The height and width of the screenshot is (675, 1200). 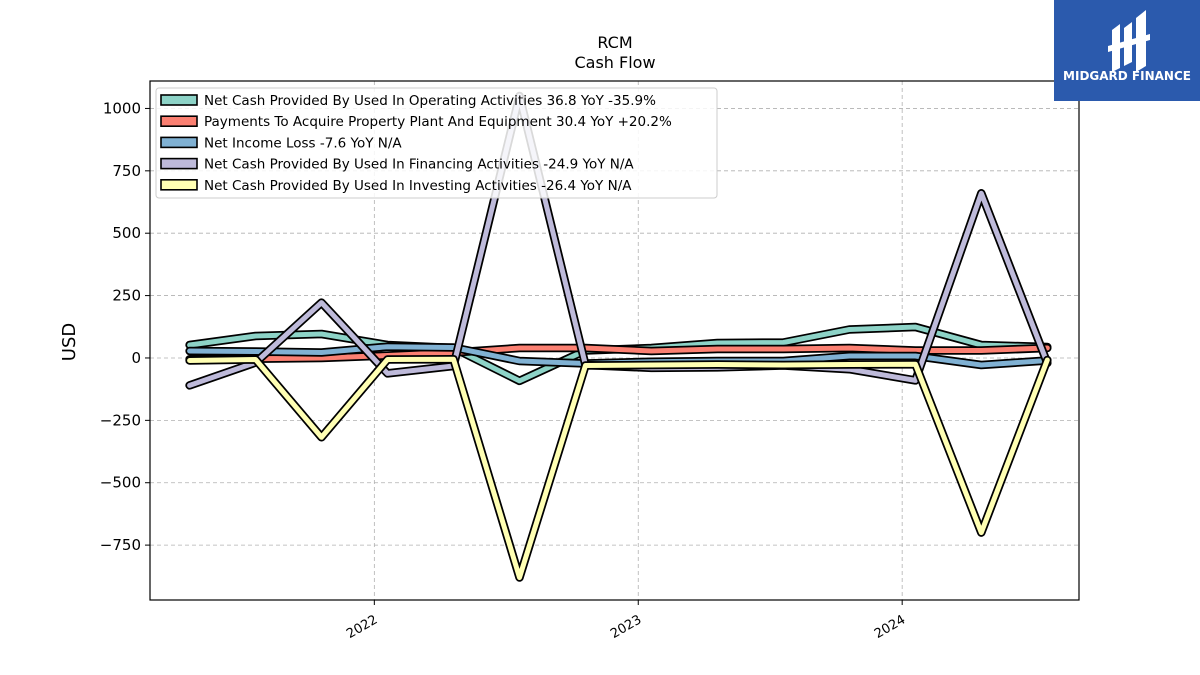 I want to click on y-tick-label: −250, so click(x=120, y=420).